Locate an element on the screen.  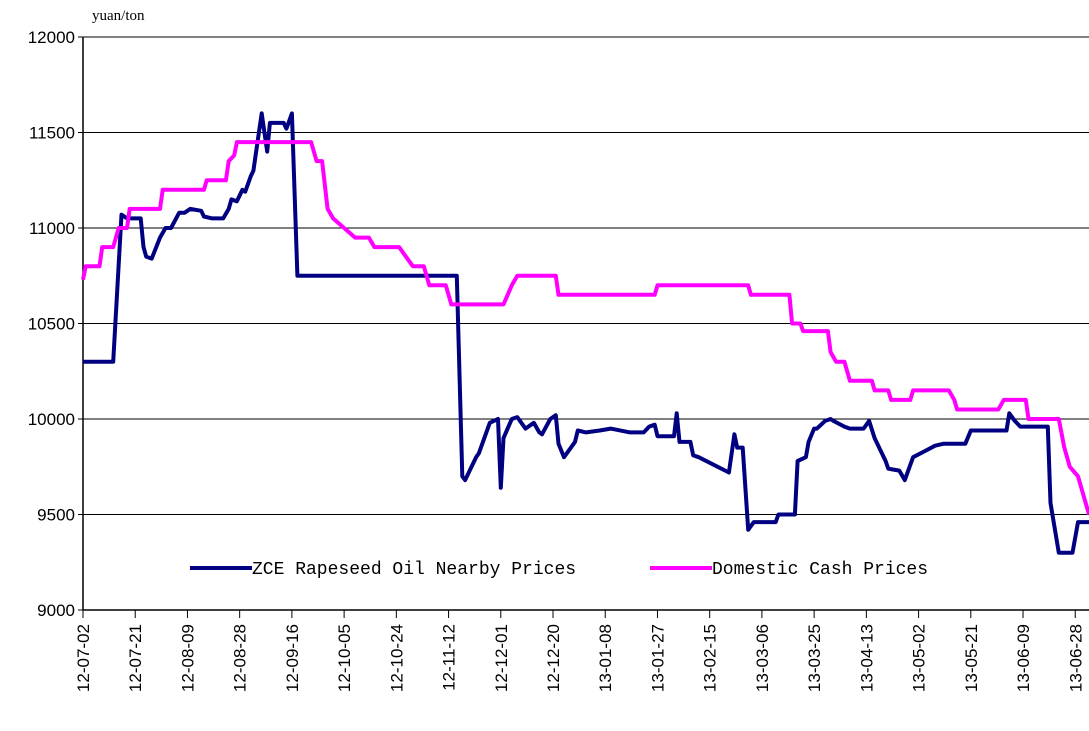
legend-label: ZCE Rapeseed Oil Nearby Prices is located at coordinates (414, 570).